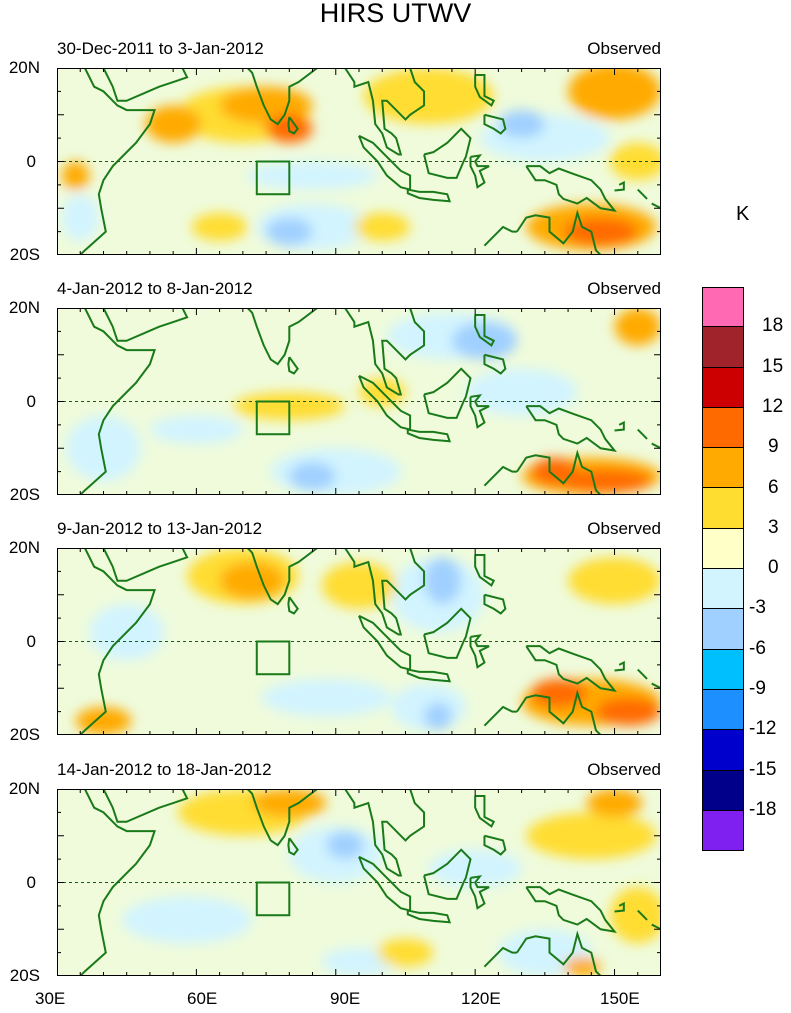  I want to click on colorbar-label: -9, so click(757, 688).